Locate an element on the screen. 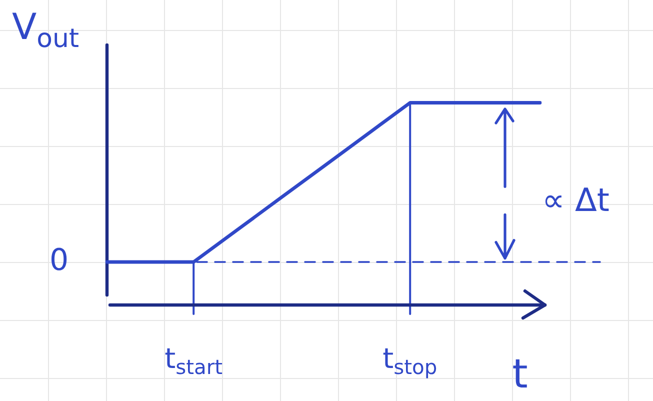  x-axis-title: t is located at coordinates (520, 374).